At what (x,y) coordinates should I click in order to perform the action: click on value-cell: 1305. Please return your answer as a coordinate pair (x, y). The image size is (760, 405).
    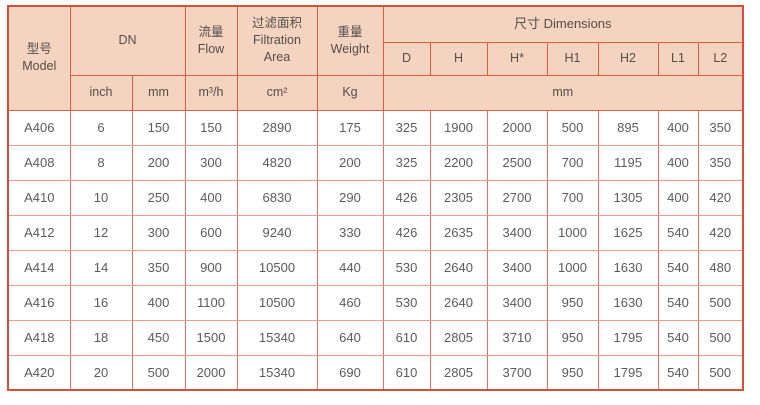
    Looking at the image, I should click on (628, 197).